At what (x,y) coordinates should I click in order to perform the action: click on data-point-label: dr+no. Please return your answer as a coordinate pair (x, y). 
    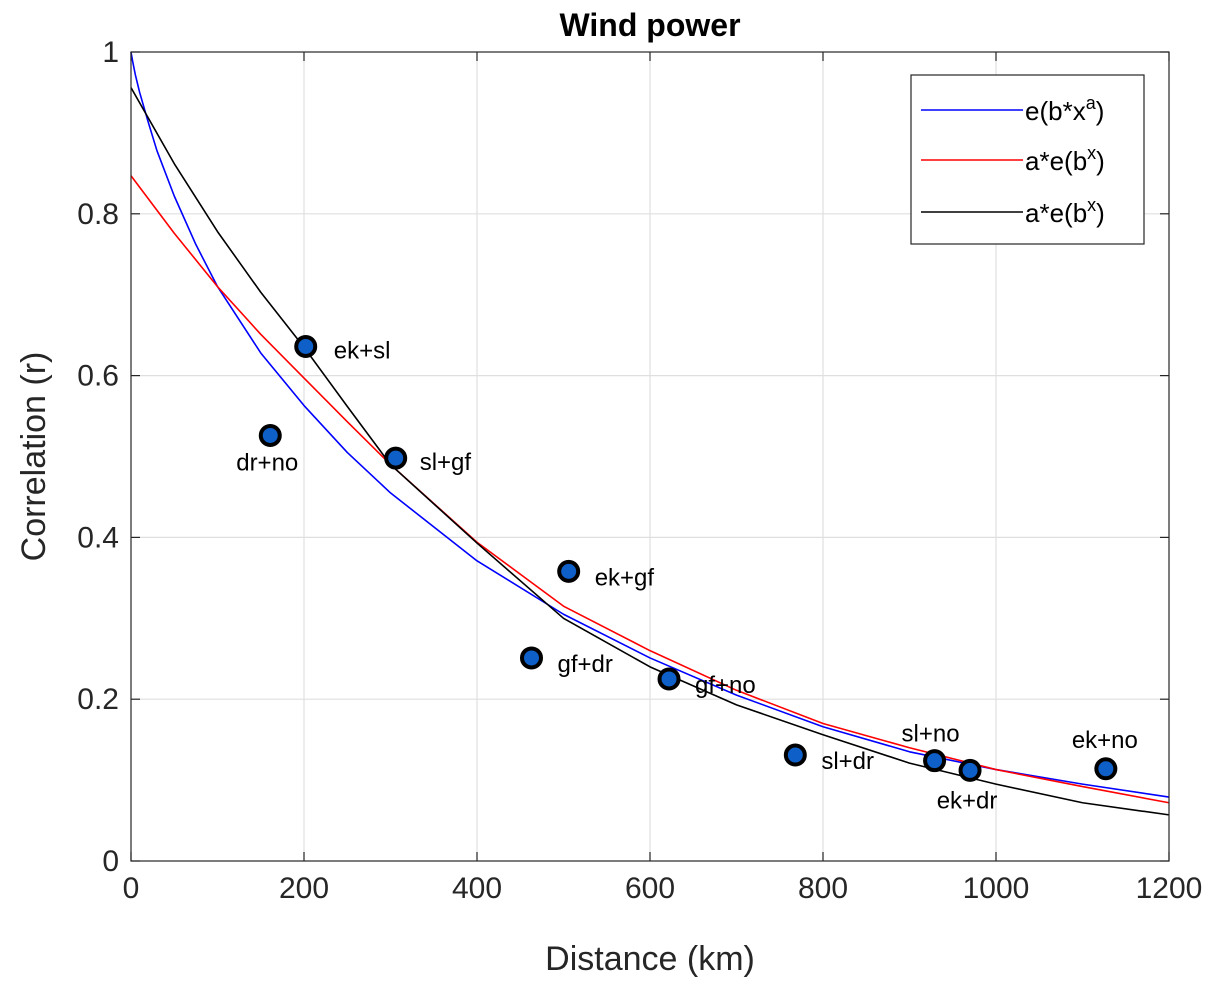
    Looking at the image, I should click on (267, 462).